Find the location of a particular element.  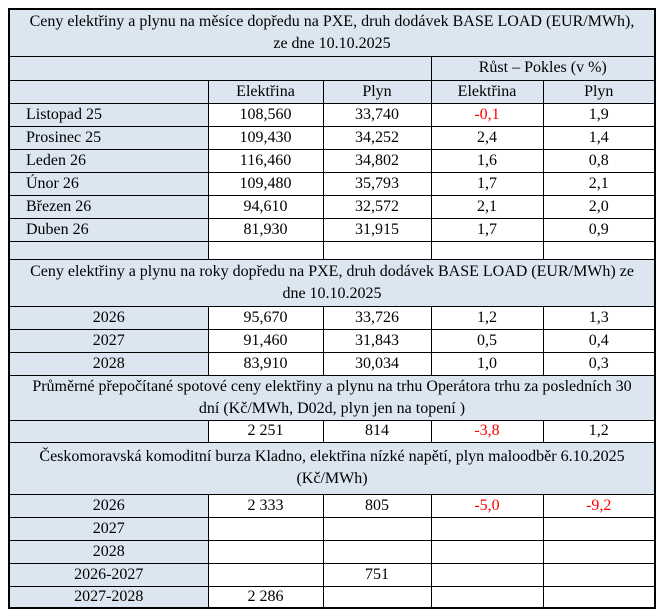

row-label: Duben 26 is located at coordinates (108, 229).